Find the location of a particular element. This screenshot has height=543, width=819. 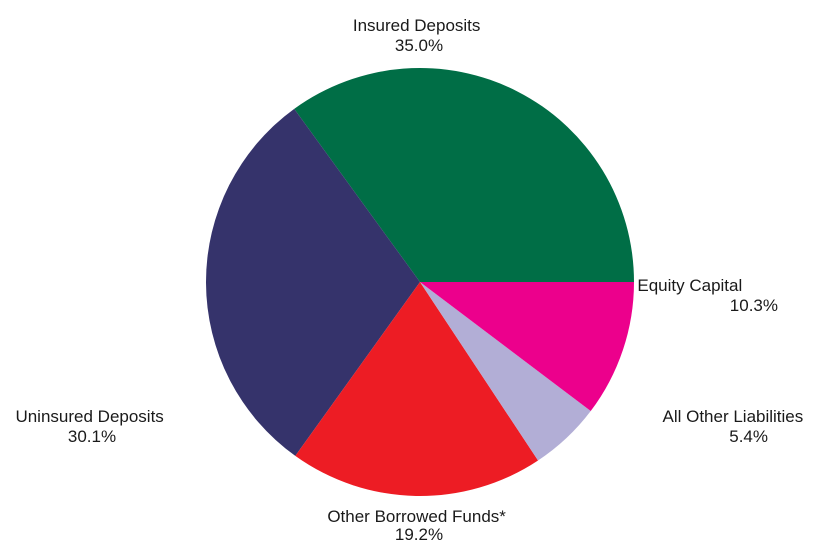

slice-all-other-liabilities is located at coordinates (505, 371).